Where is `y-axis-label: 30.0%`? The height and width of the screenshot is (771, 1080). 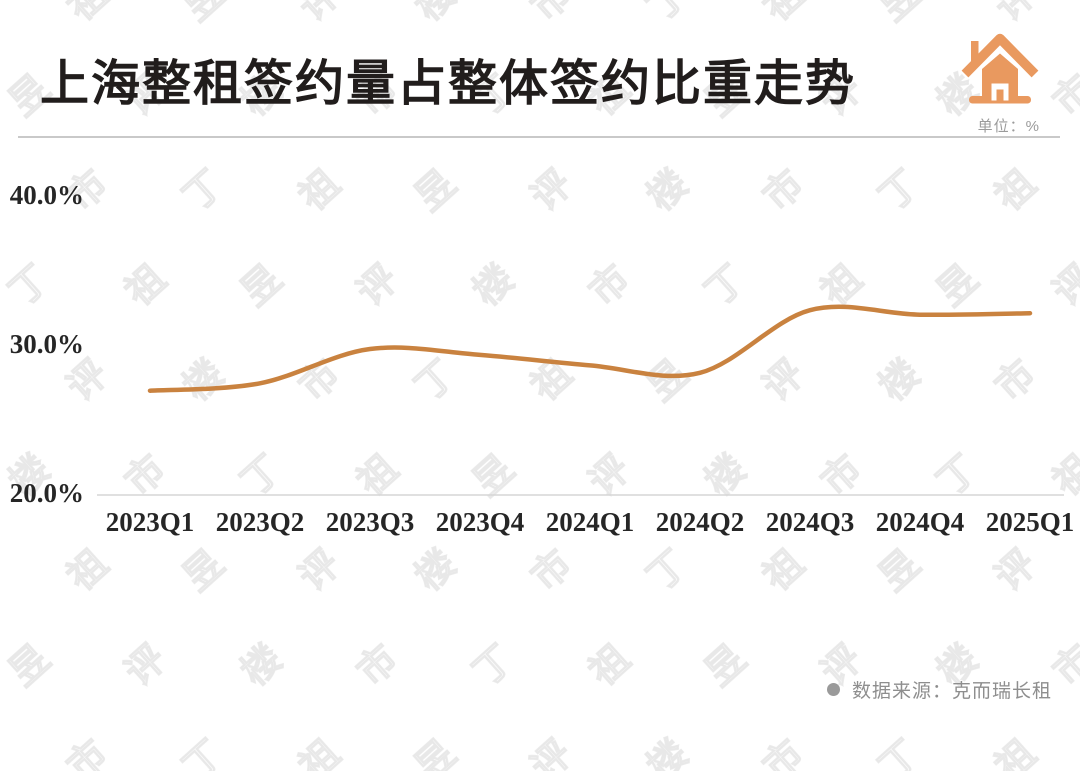 y-axis-label: 30.0% is located at coordinates (46, 344).